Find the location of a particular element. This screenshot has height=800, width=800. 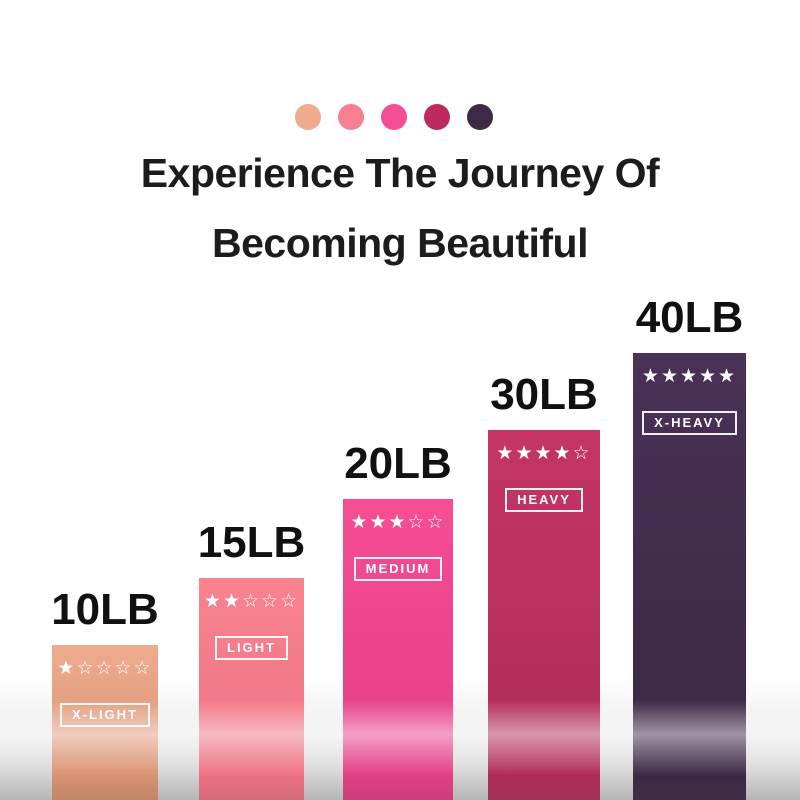

bar-group-10lb: 10LB ★☆☆☆☆ X-LIGHT is located at coordinates (105, 694).